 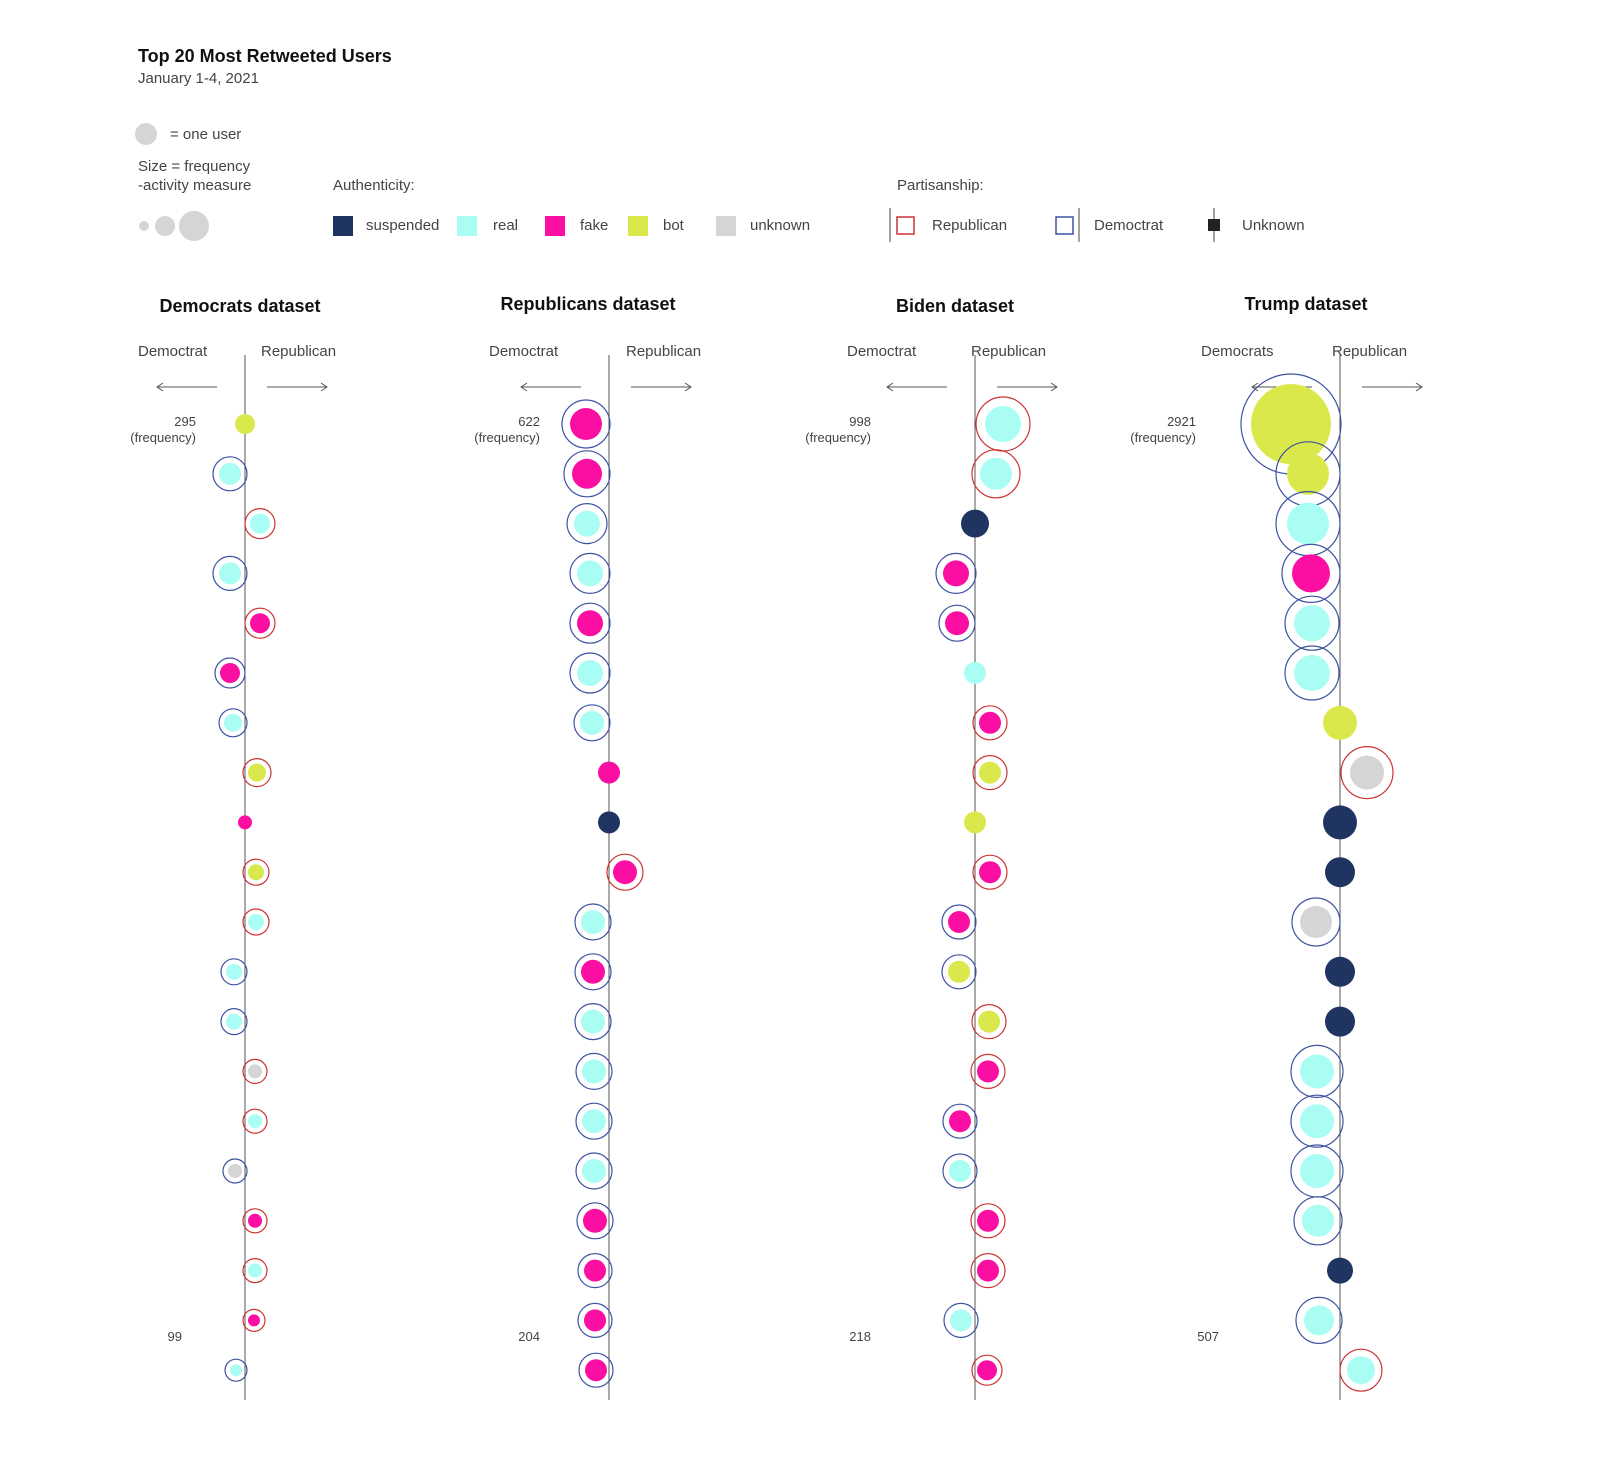 I want to click on republicans-left-arrowhead-icon, so click(x=524, y=387).